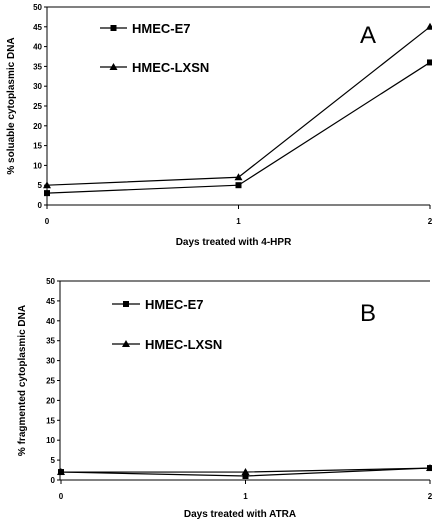 The width and height of the screenshot is (432, 520). What do you see at coordinates (234, 242) in the screenshot?
I see `x-axis-label: Days treated with 4-HPR` at bounding box center [234, 242].